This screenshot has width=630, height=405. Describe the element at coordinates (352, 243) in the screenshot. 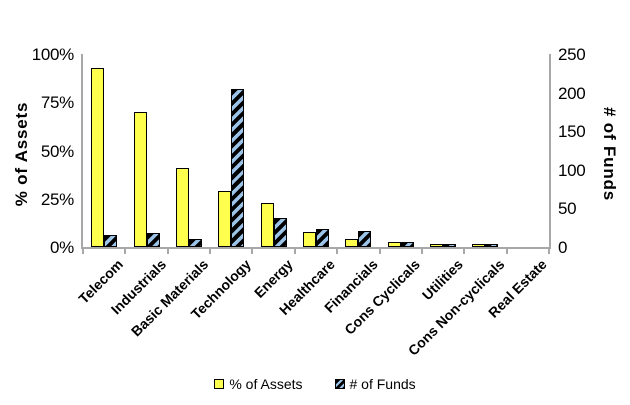

I see `assets-bar-financials` at that location.